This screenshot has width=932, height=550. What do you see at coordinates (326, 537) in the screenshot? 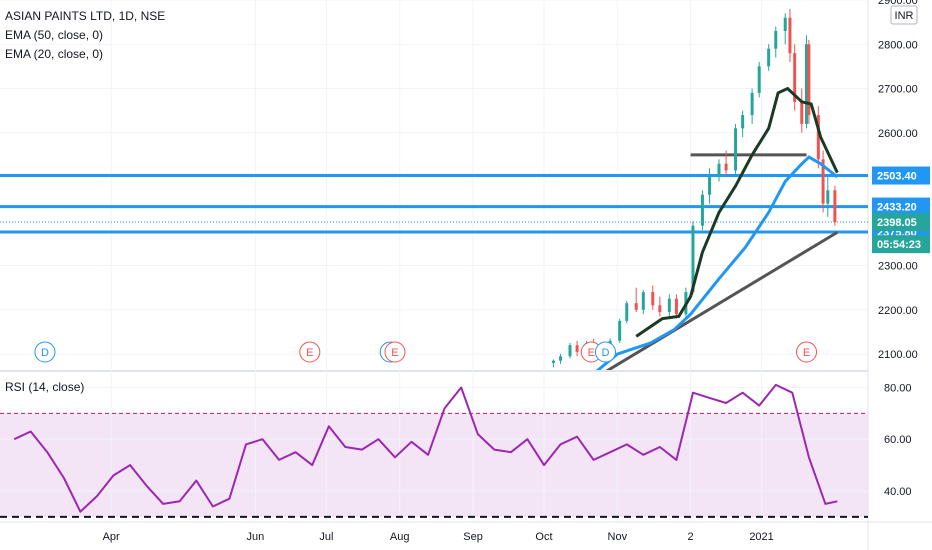
I see `time-tick-label: Jul` at bounding box center [326, 537].